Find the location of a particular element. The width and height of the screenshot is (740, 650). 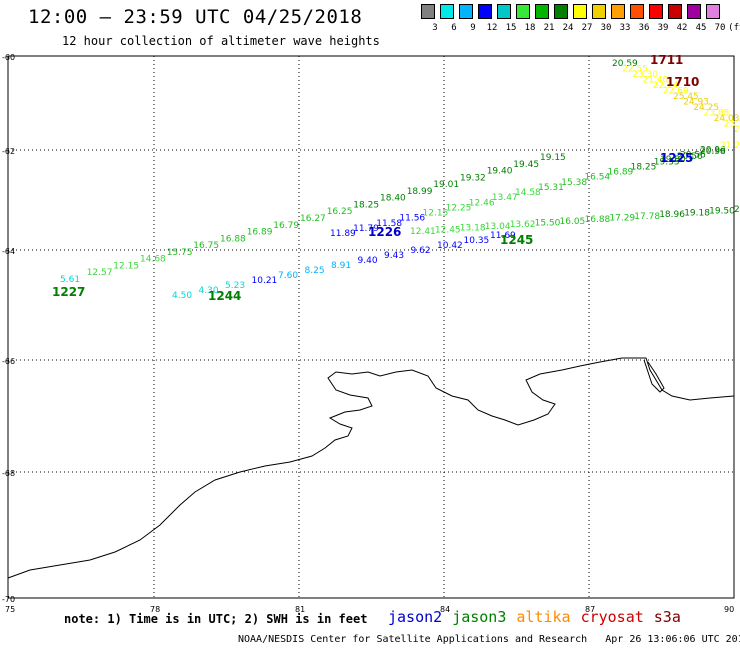

swh-value: 16.05 is located at coordinates (573, 222).